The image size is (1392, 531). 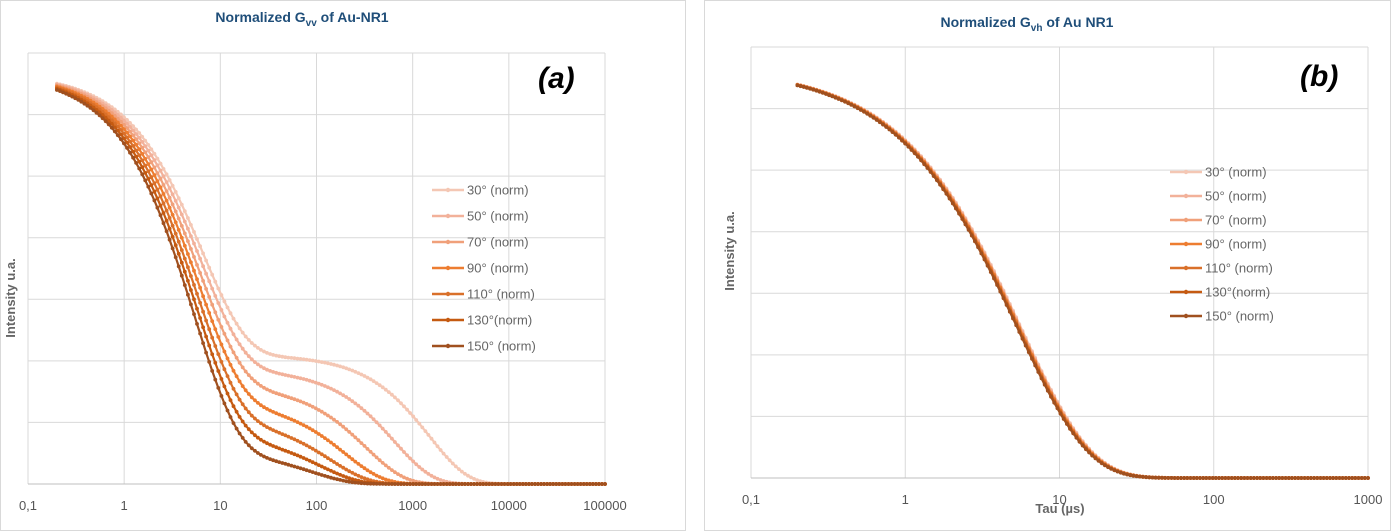 What do you see at coordinates (448, 320) in the screenshot?
I see `chart-a-legend-marker` at bounding box center [448, 320].